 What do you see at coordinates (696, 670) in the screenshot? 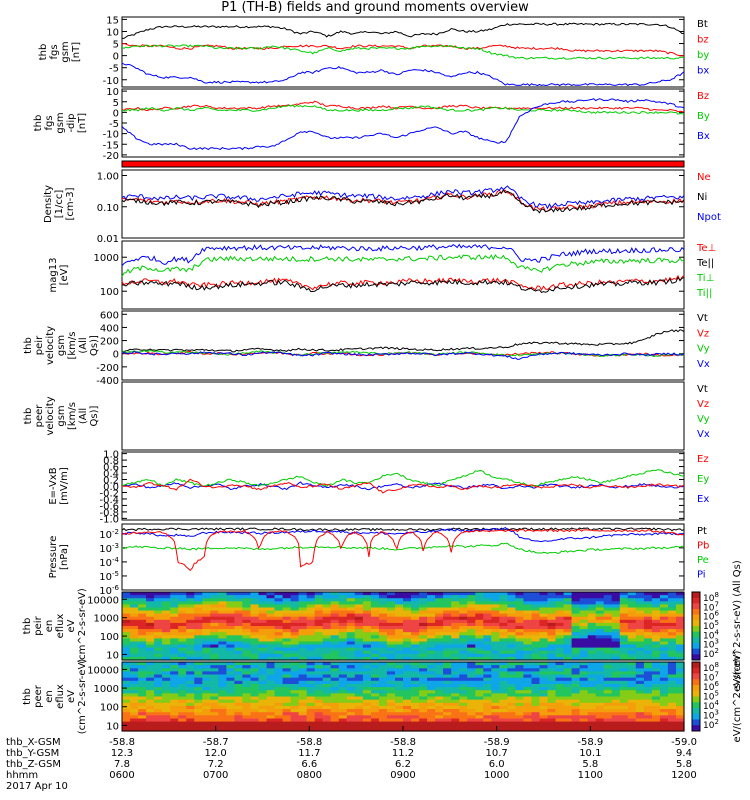
I see `panel-11-colorbar-segment` at bounding box center [696, 670].